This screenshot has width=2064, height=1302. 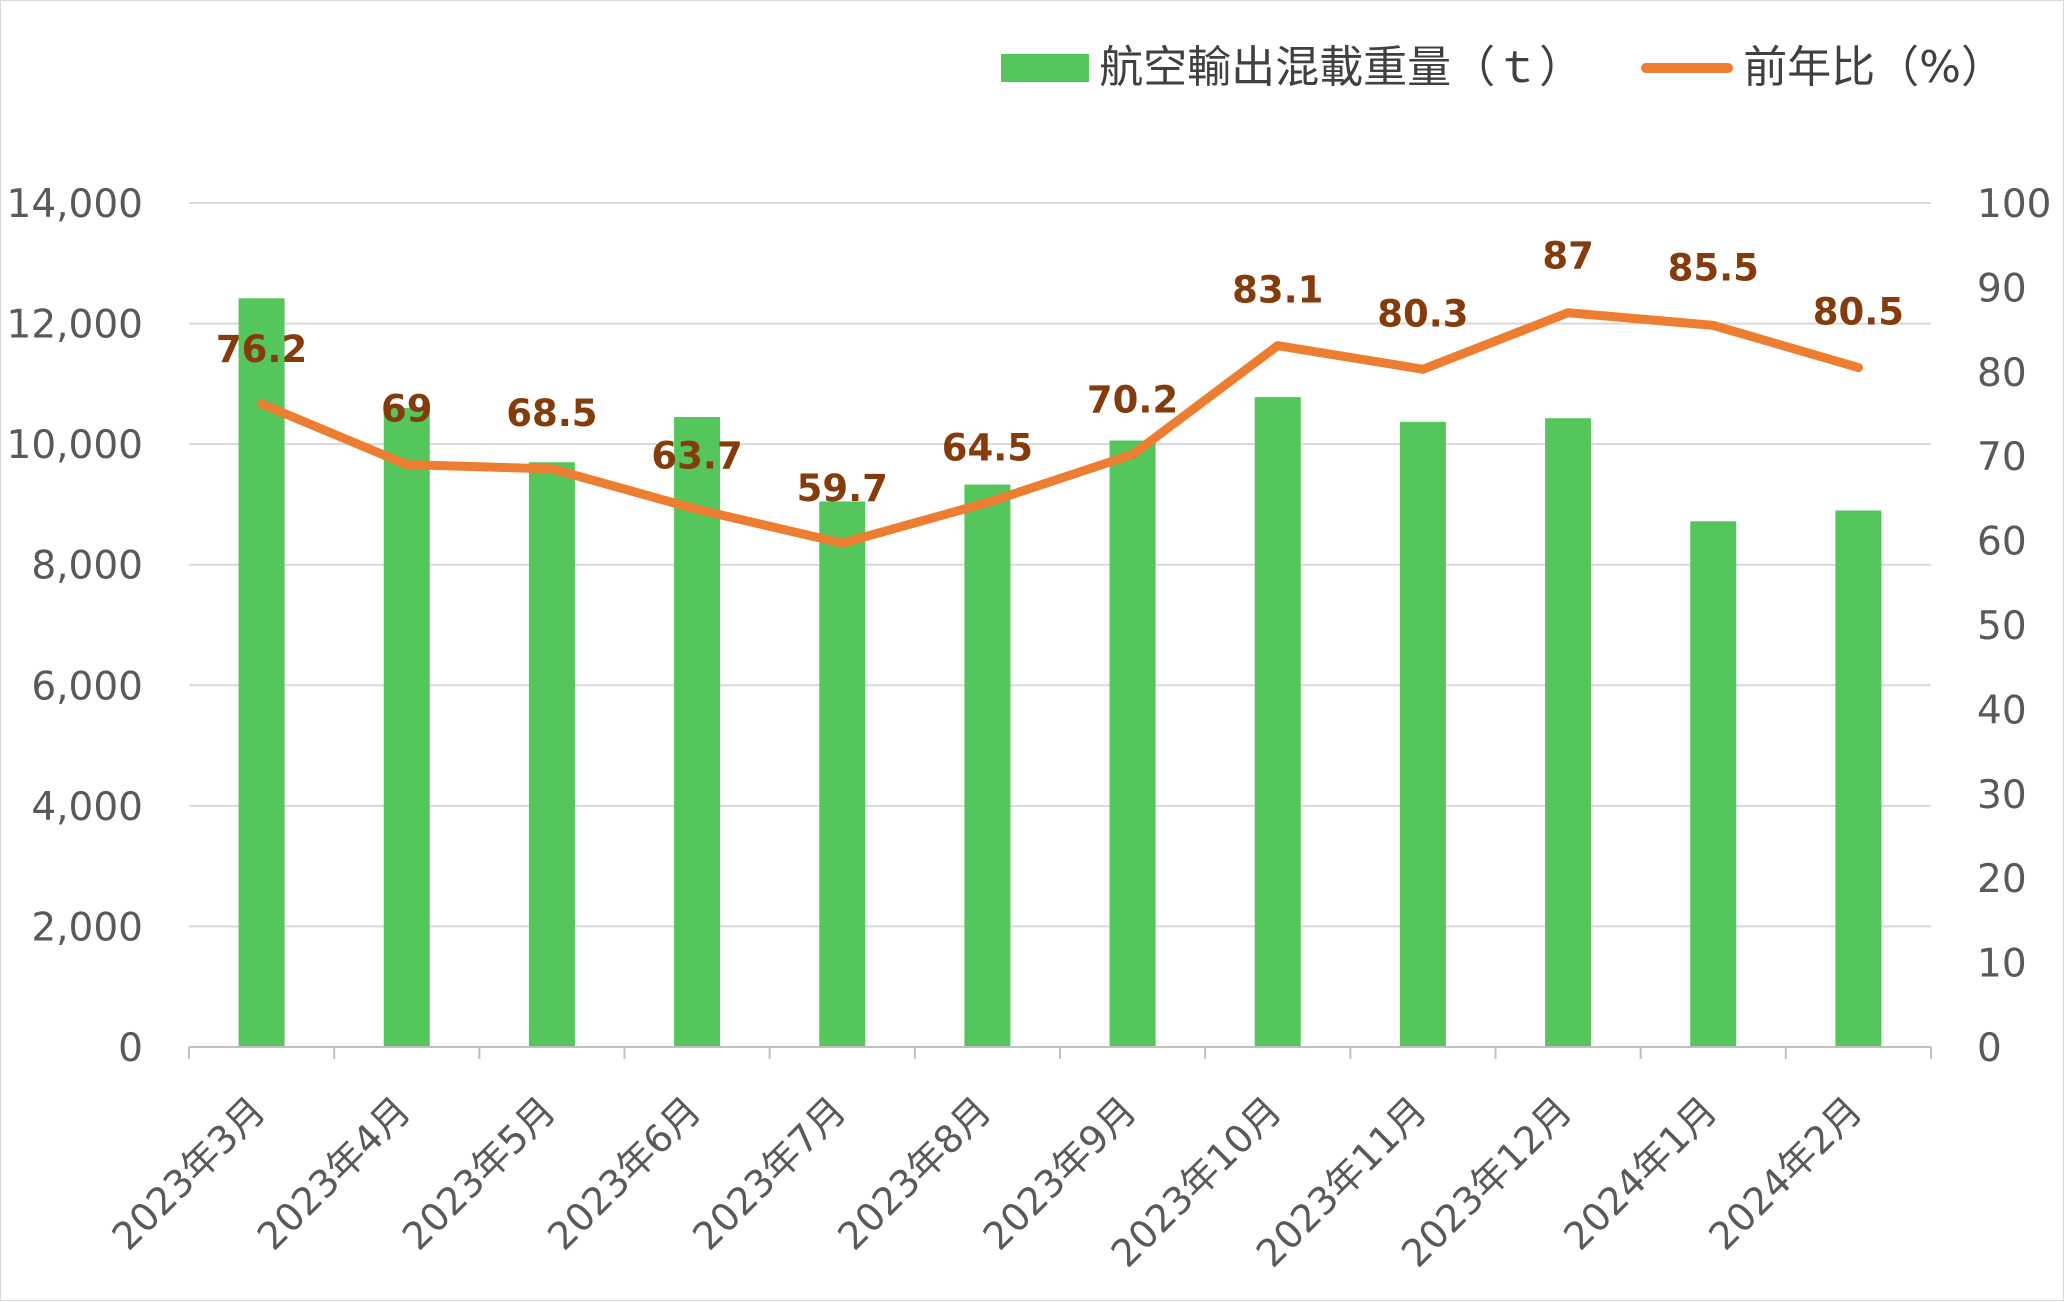 I want to click on year-over-year-data-label: 70.2, so click(x=1132, y=400).